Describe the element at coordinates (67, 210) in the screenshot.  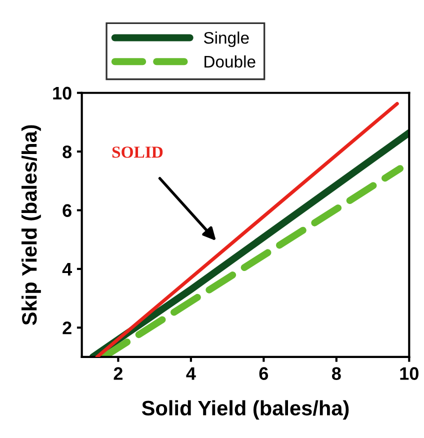
I see `y-tick-label: 6` at that location.